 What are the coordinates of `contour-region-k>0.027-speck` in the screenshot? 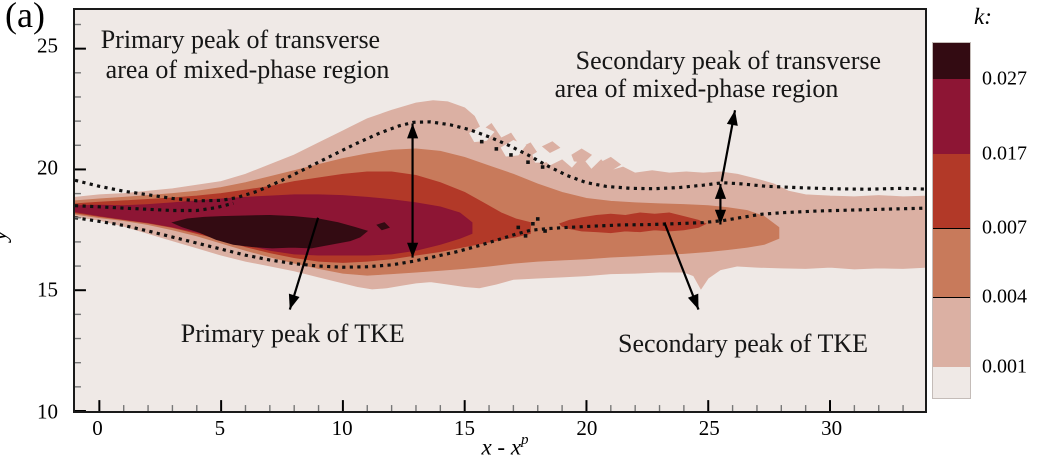 It's located at (383, 226).